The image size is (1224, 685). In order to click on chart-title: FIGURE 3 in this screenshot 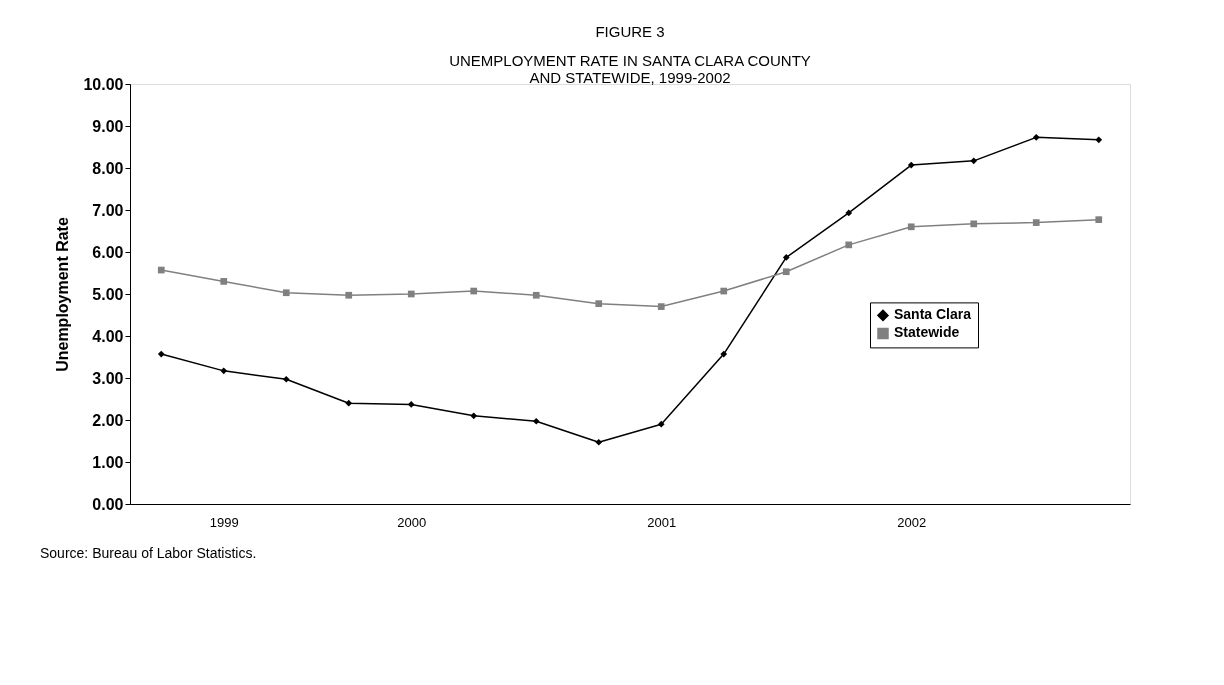, I will do `click(630, 31)`.